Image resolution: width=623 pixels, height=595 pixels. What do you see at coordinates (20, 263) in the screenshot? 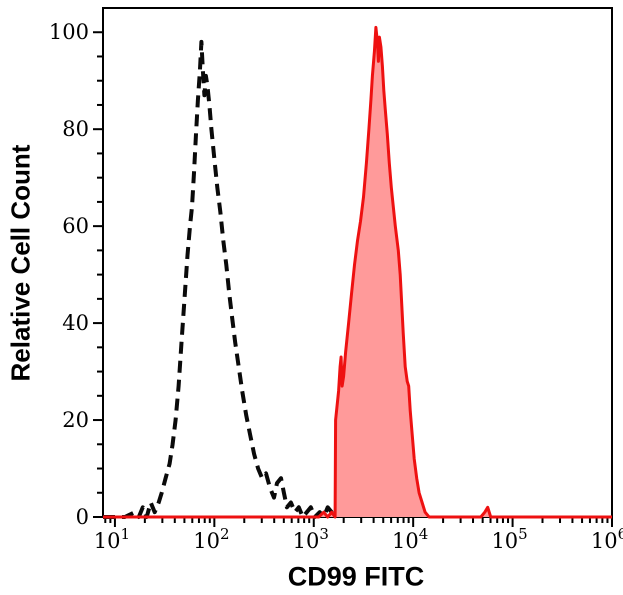
I see `y-axis-title: Relative Cell Count` at bounding box center [20, 263].